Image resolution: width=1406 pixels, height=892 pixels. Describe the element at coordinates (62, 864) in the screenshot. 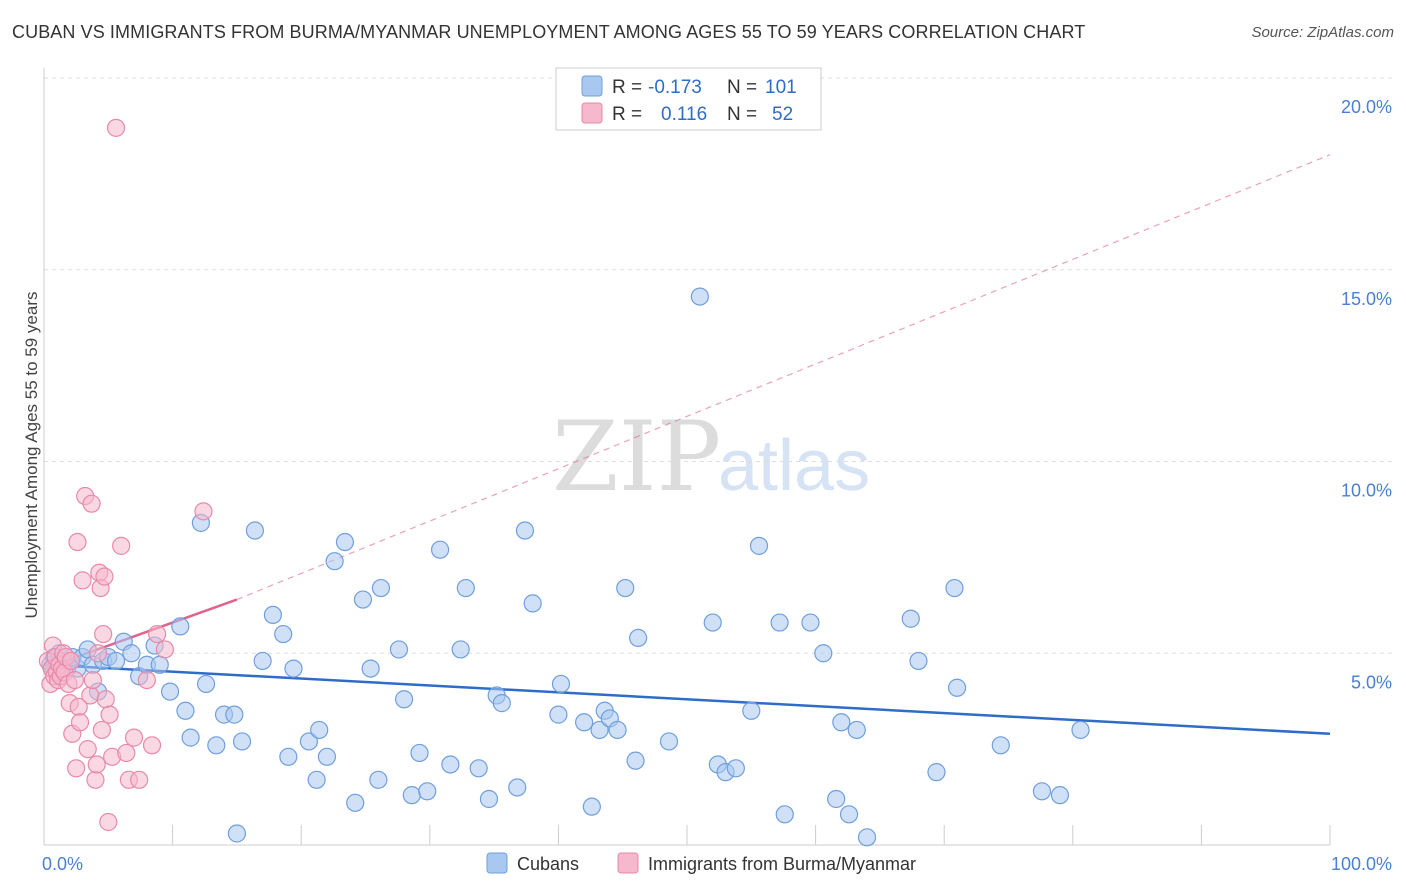

I see `x-tick-label-min: 0.0%` at that location.